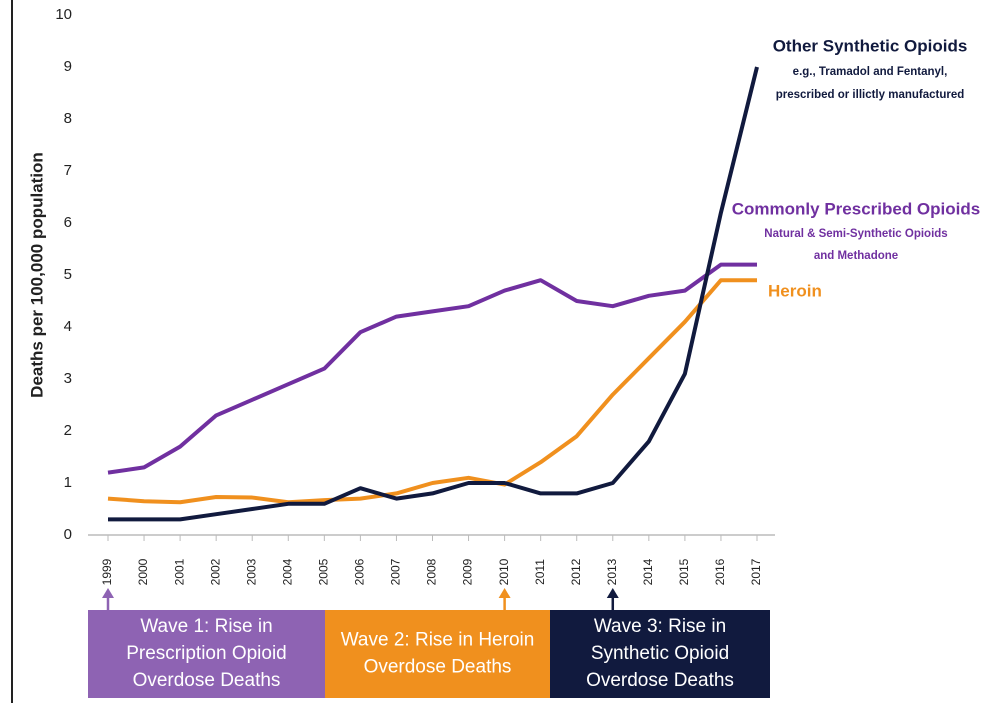 Image resolution: width=991 pixels, height=703 pixels. I want to click on y-tick-label: 0, so click(68, 534).